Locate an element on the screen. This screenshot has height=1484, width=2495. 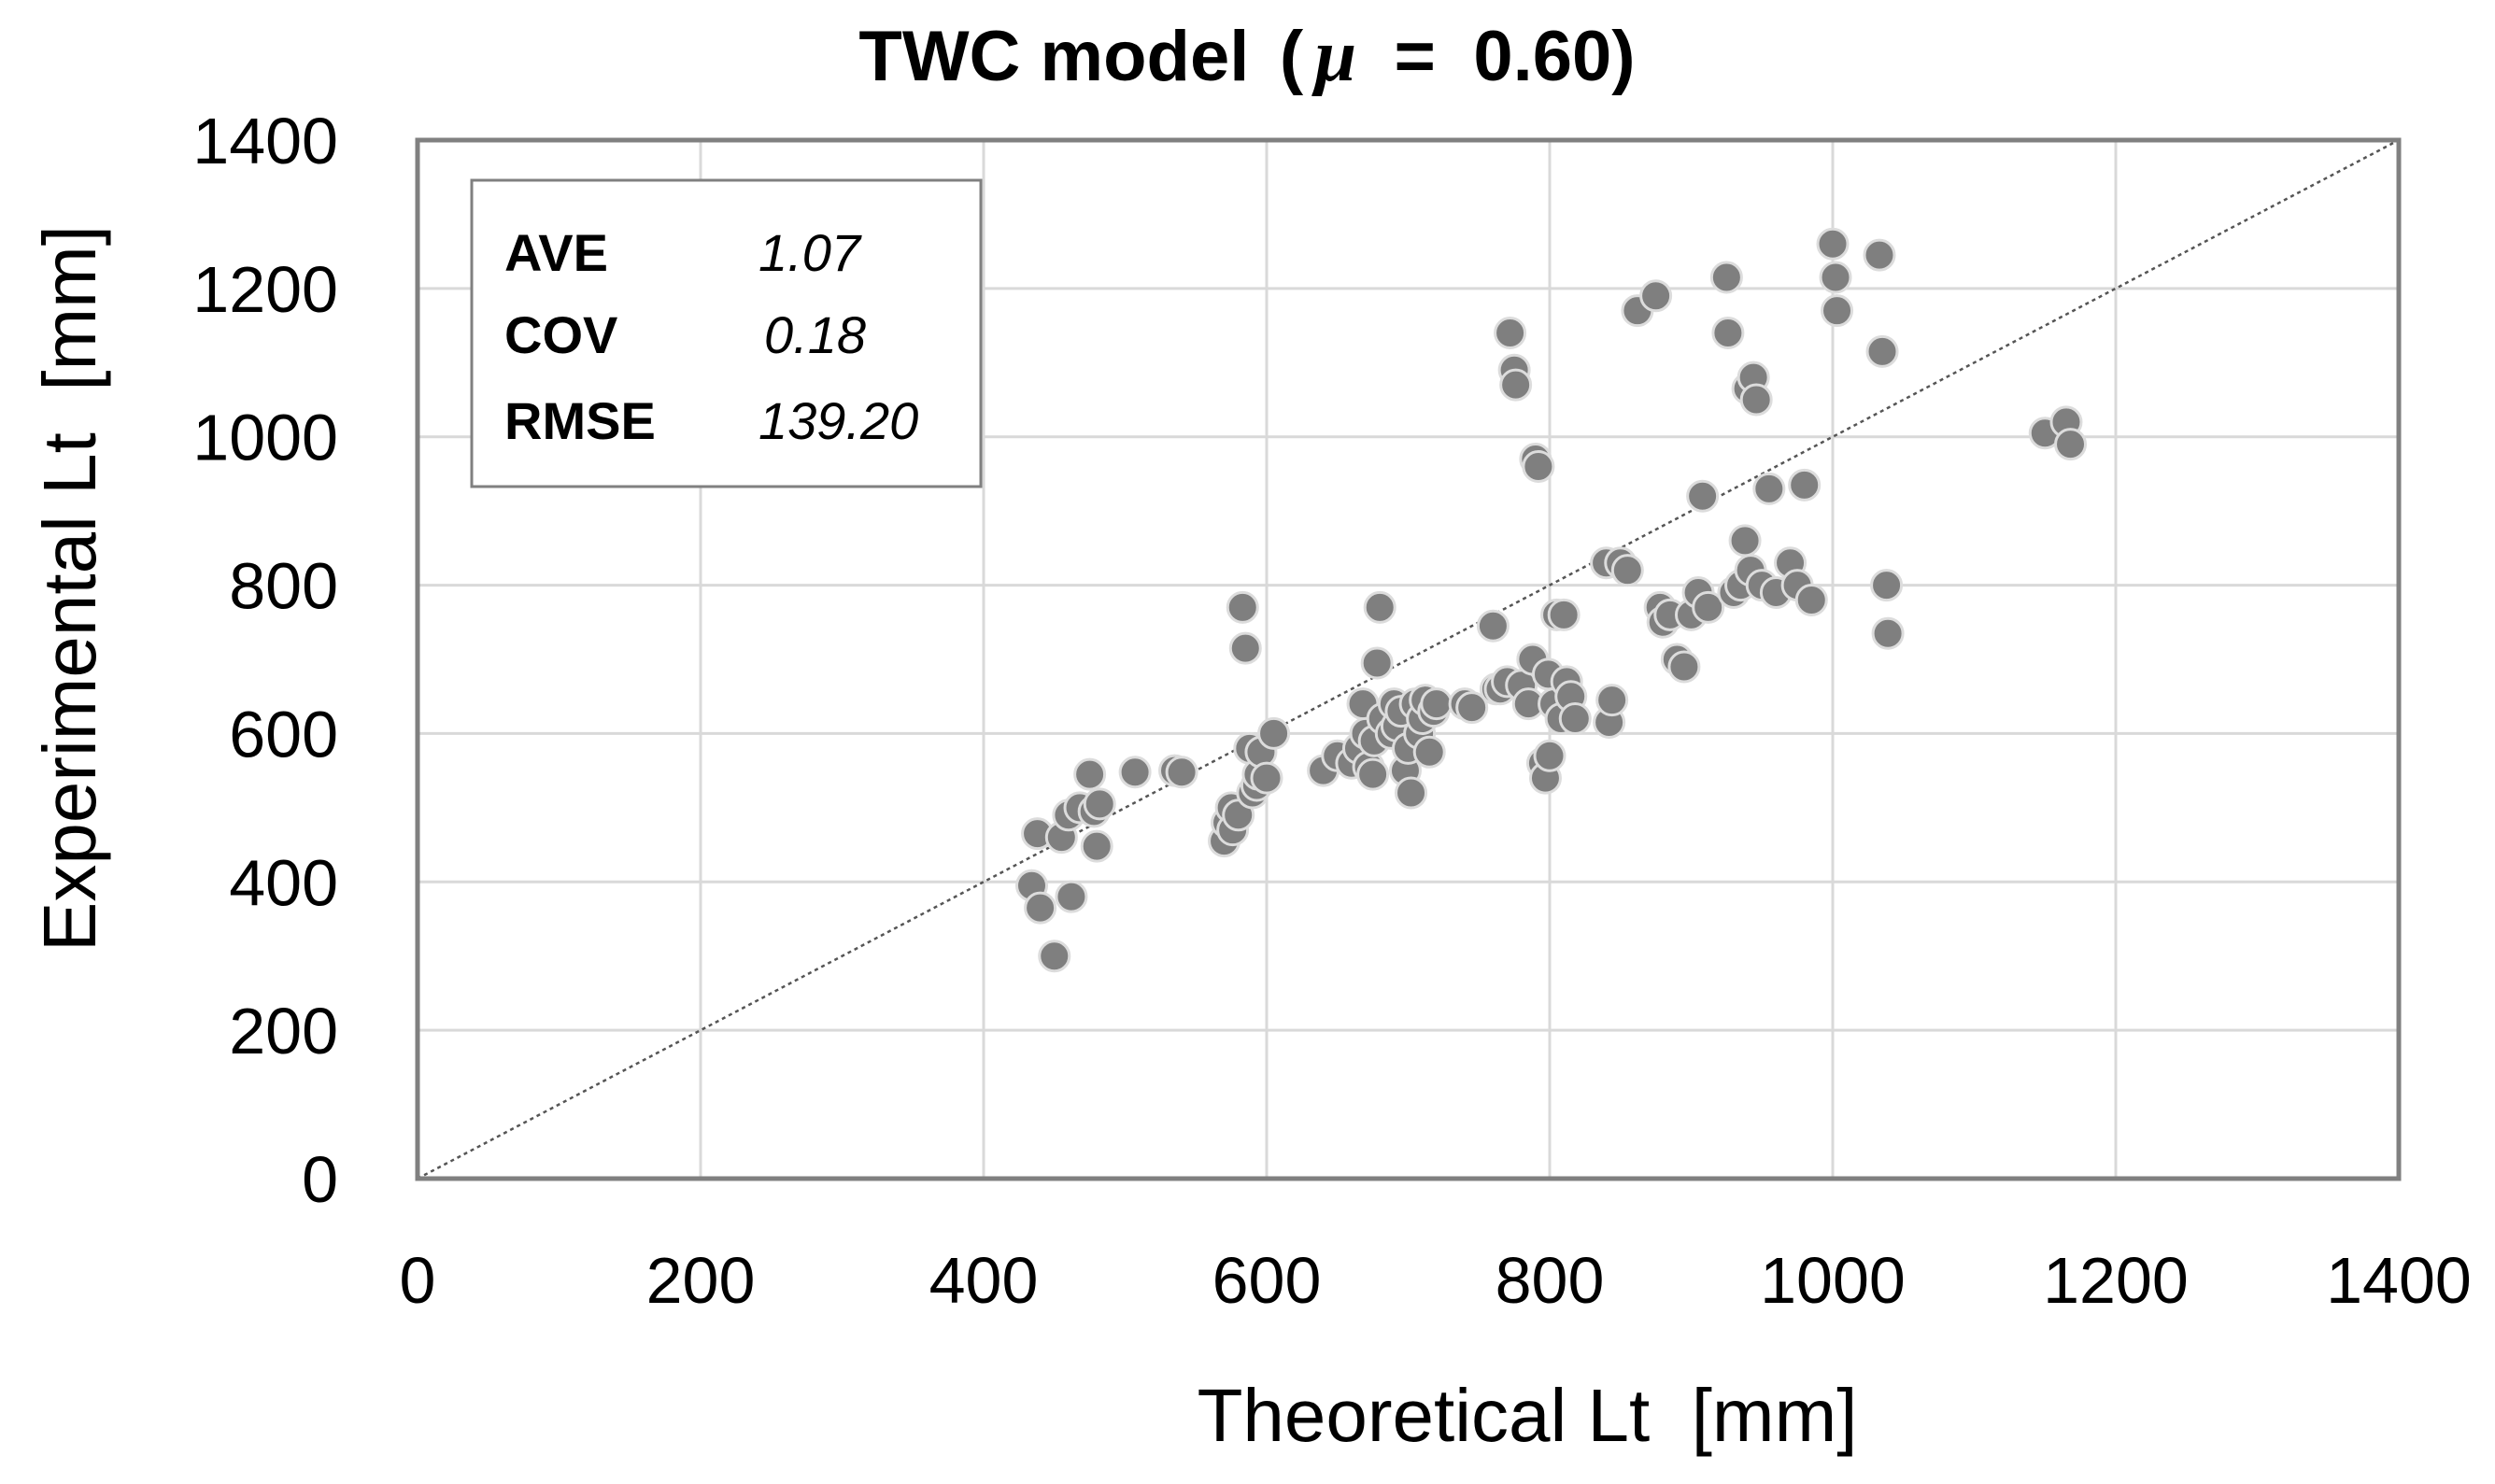
stat-value-cov: 0.18 is located at coordinates (815, 334).